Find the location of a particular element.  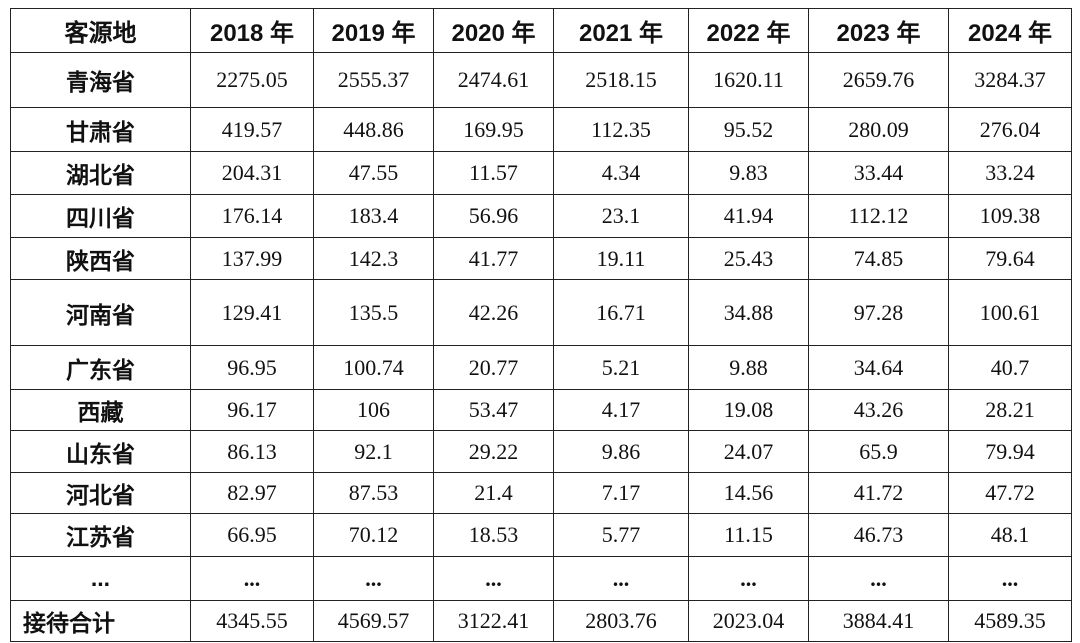

table-row: 江苏省 66.95 70.12 18.53 5.77 11.15 46.73 48.1 is located at coordinates (541, 535).